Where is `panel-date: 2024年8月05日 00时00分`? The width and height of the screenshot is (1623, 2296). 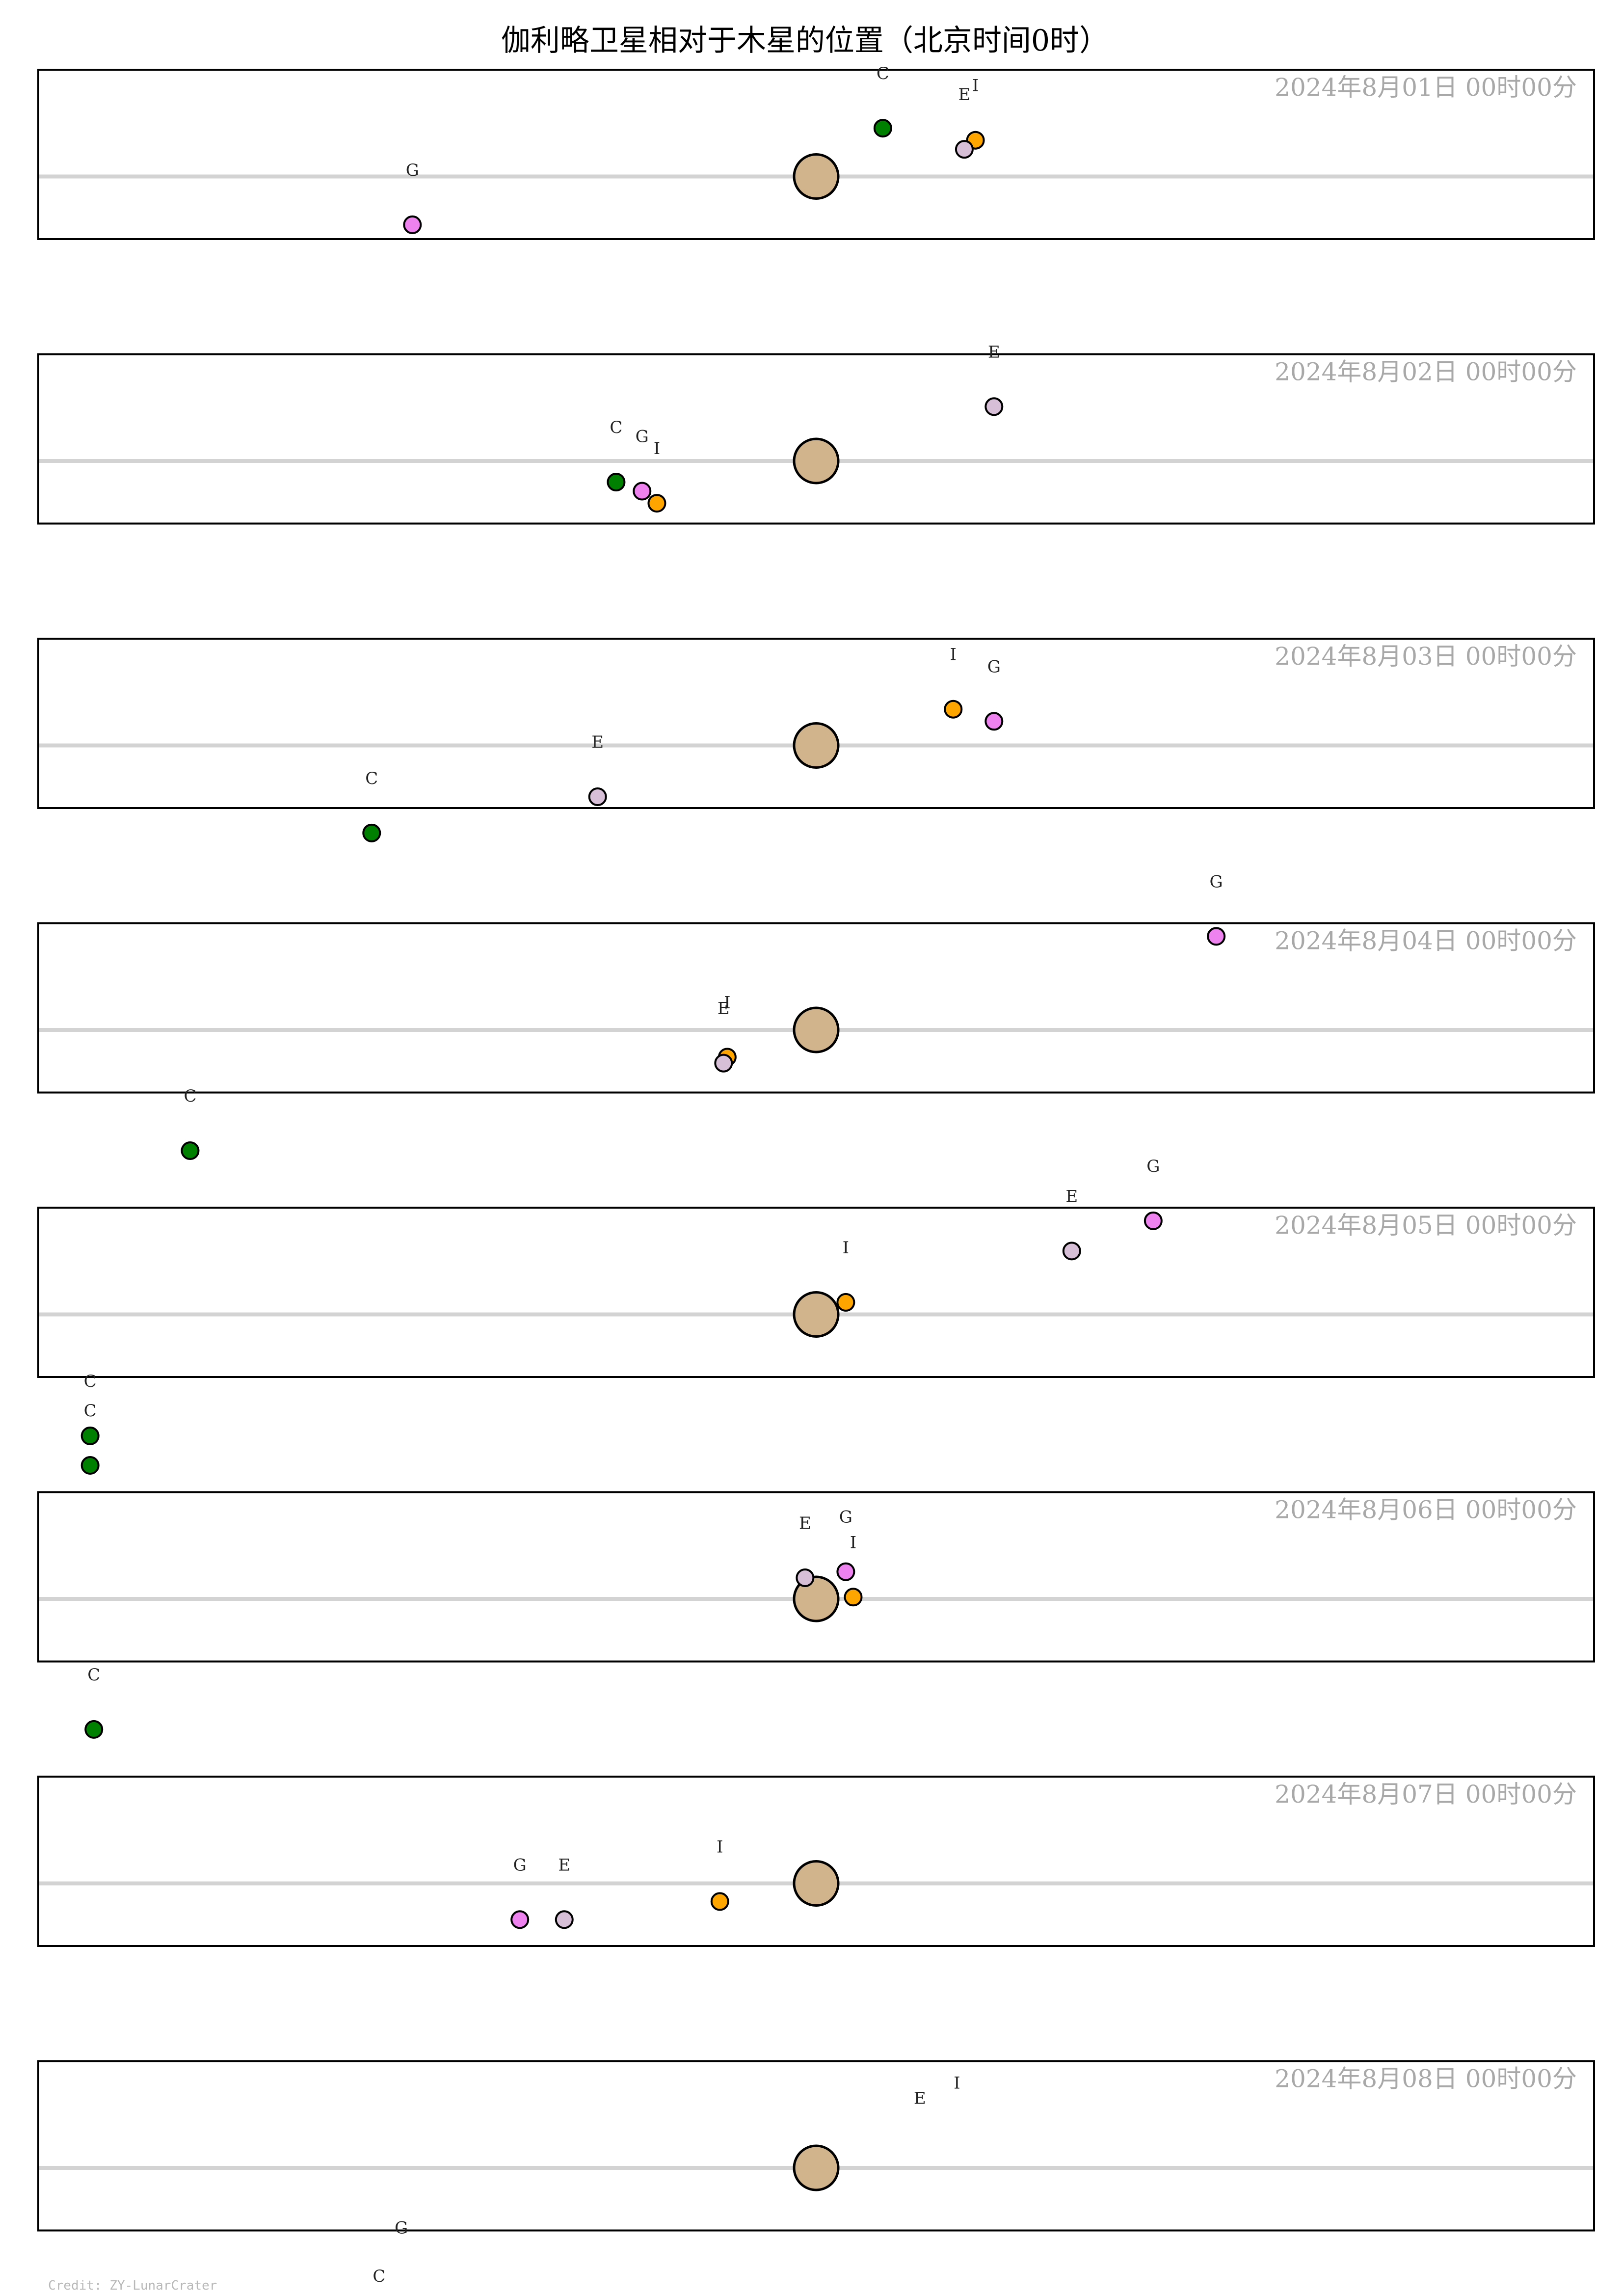 panel-date: 2024年8月05日 00时00分 is located at coordinates (1426, 1225).